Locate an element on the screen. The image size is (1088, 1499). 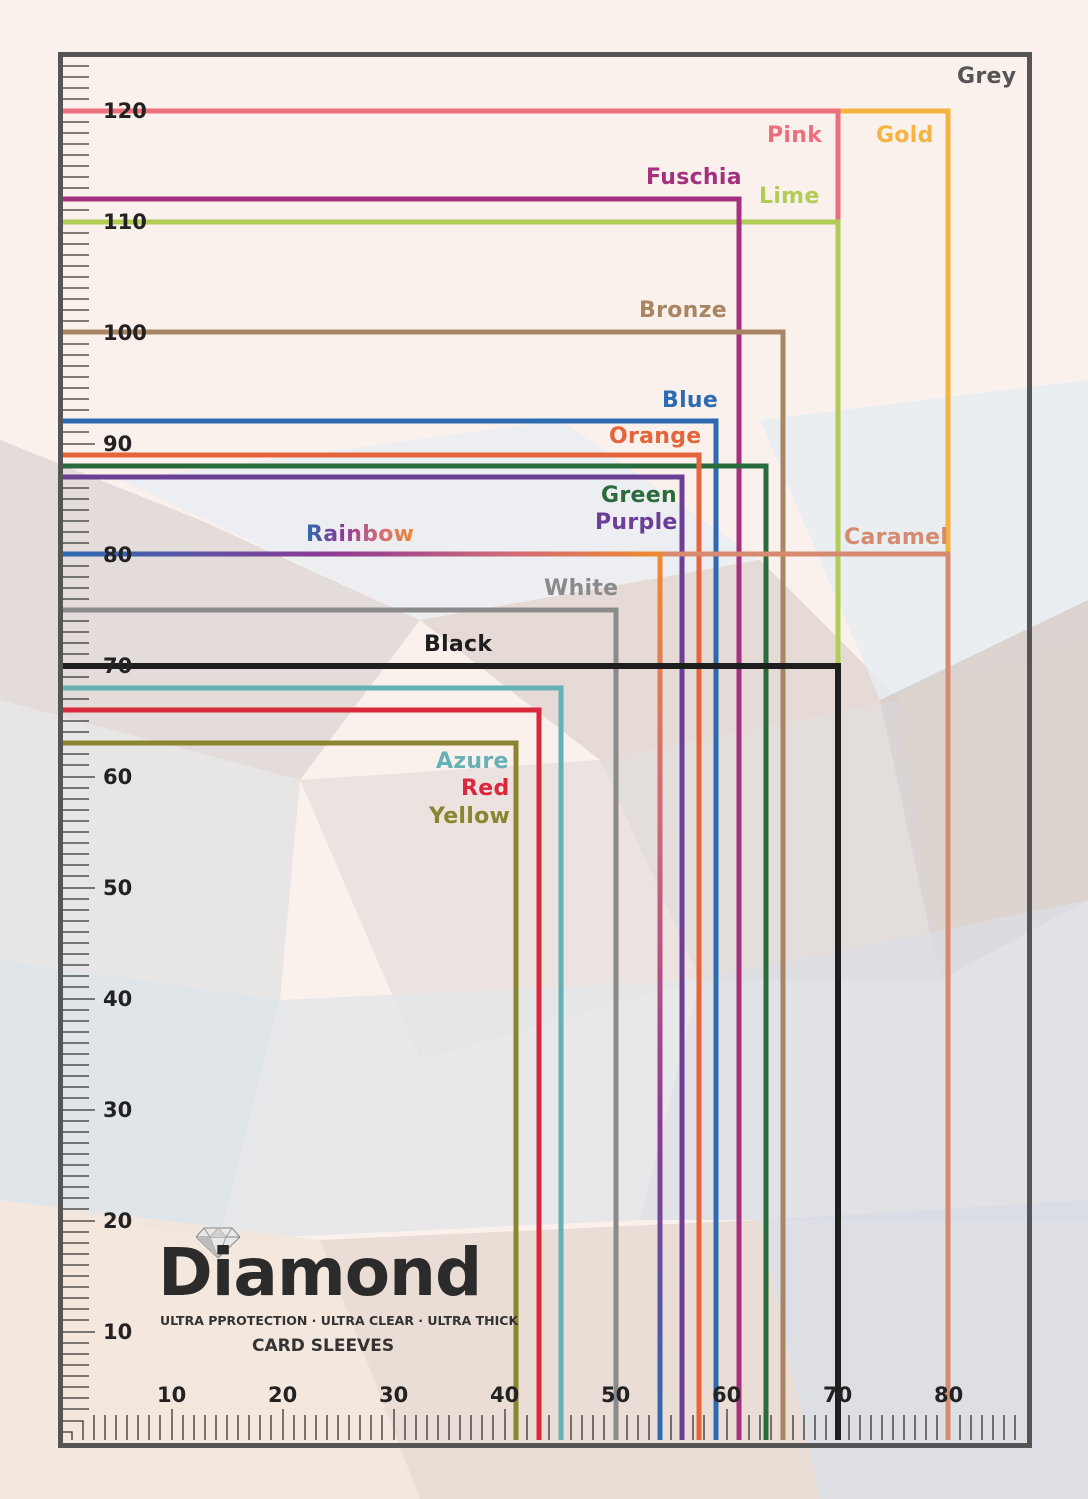
label-pink: Pink is located at coordinates (795, 135).